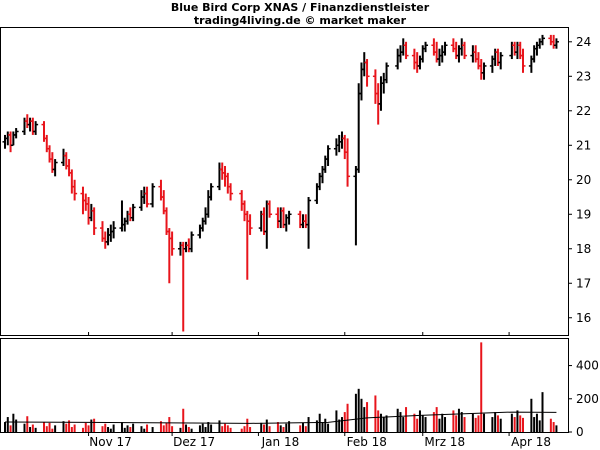 This screenshot has width=600, height=450. What do you see at coordinates (194, 442) in the screenshot?
I see `x-tick-label: Dez 17` at bounding box center [194, 442].